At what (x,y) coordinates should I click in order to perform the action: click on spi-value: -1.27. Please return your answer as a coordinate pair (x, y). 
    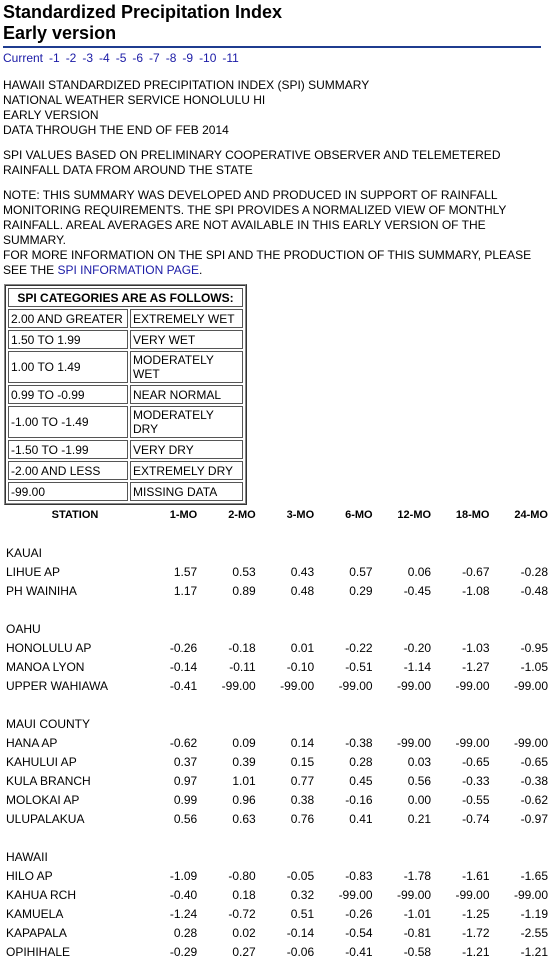
    Looking at the image, I should click on (476, 666).